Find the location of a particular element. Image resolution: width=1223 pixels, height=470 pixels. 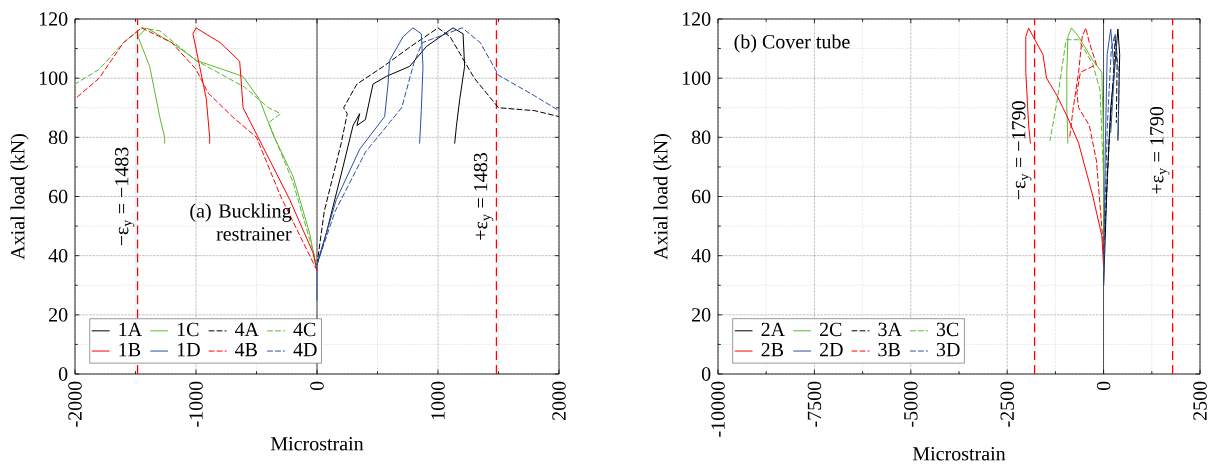

legend-label: 3D is located at coordinates (948, 349).